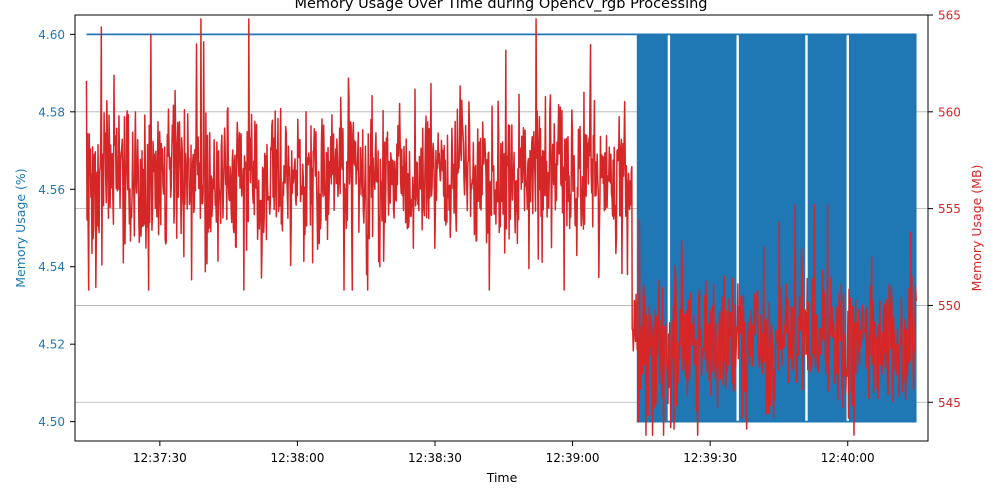  What do you see at coordinates (51, 267) in the screenshot?
I see `left-y-tick-label: 4.54` at bounding box center [51, 267].